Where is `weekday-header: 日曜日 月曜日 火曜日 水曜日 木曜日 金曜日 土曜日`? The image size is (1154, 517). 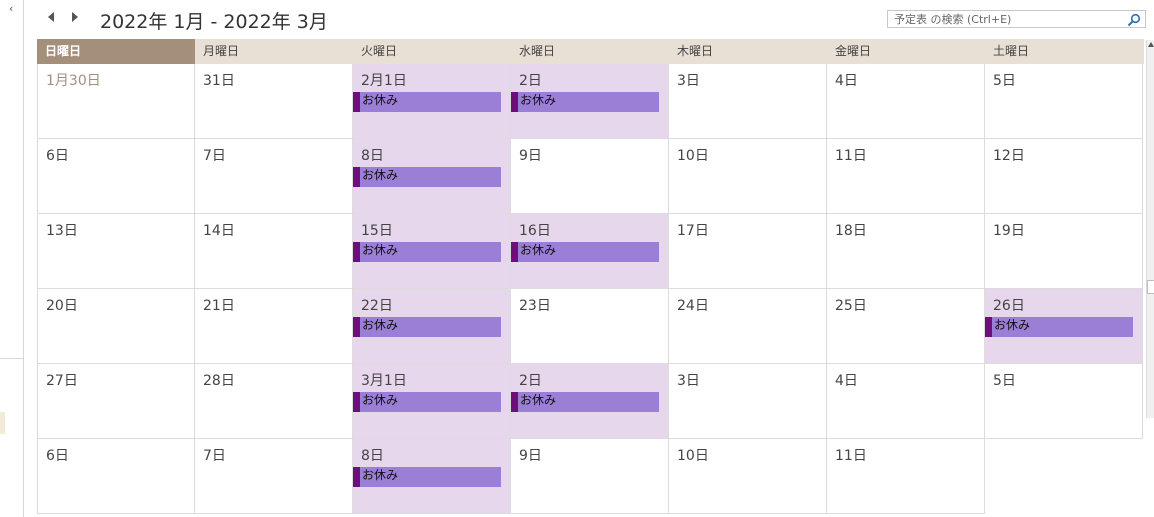
weekday-header: 日曜日 月曜日 火曜日 水曜日 木曜日 金曜日 土曜日 is located at coordinates (590, 51).